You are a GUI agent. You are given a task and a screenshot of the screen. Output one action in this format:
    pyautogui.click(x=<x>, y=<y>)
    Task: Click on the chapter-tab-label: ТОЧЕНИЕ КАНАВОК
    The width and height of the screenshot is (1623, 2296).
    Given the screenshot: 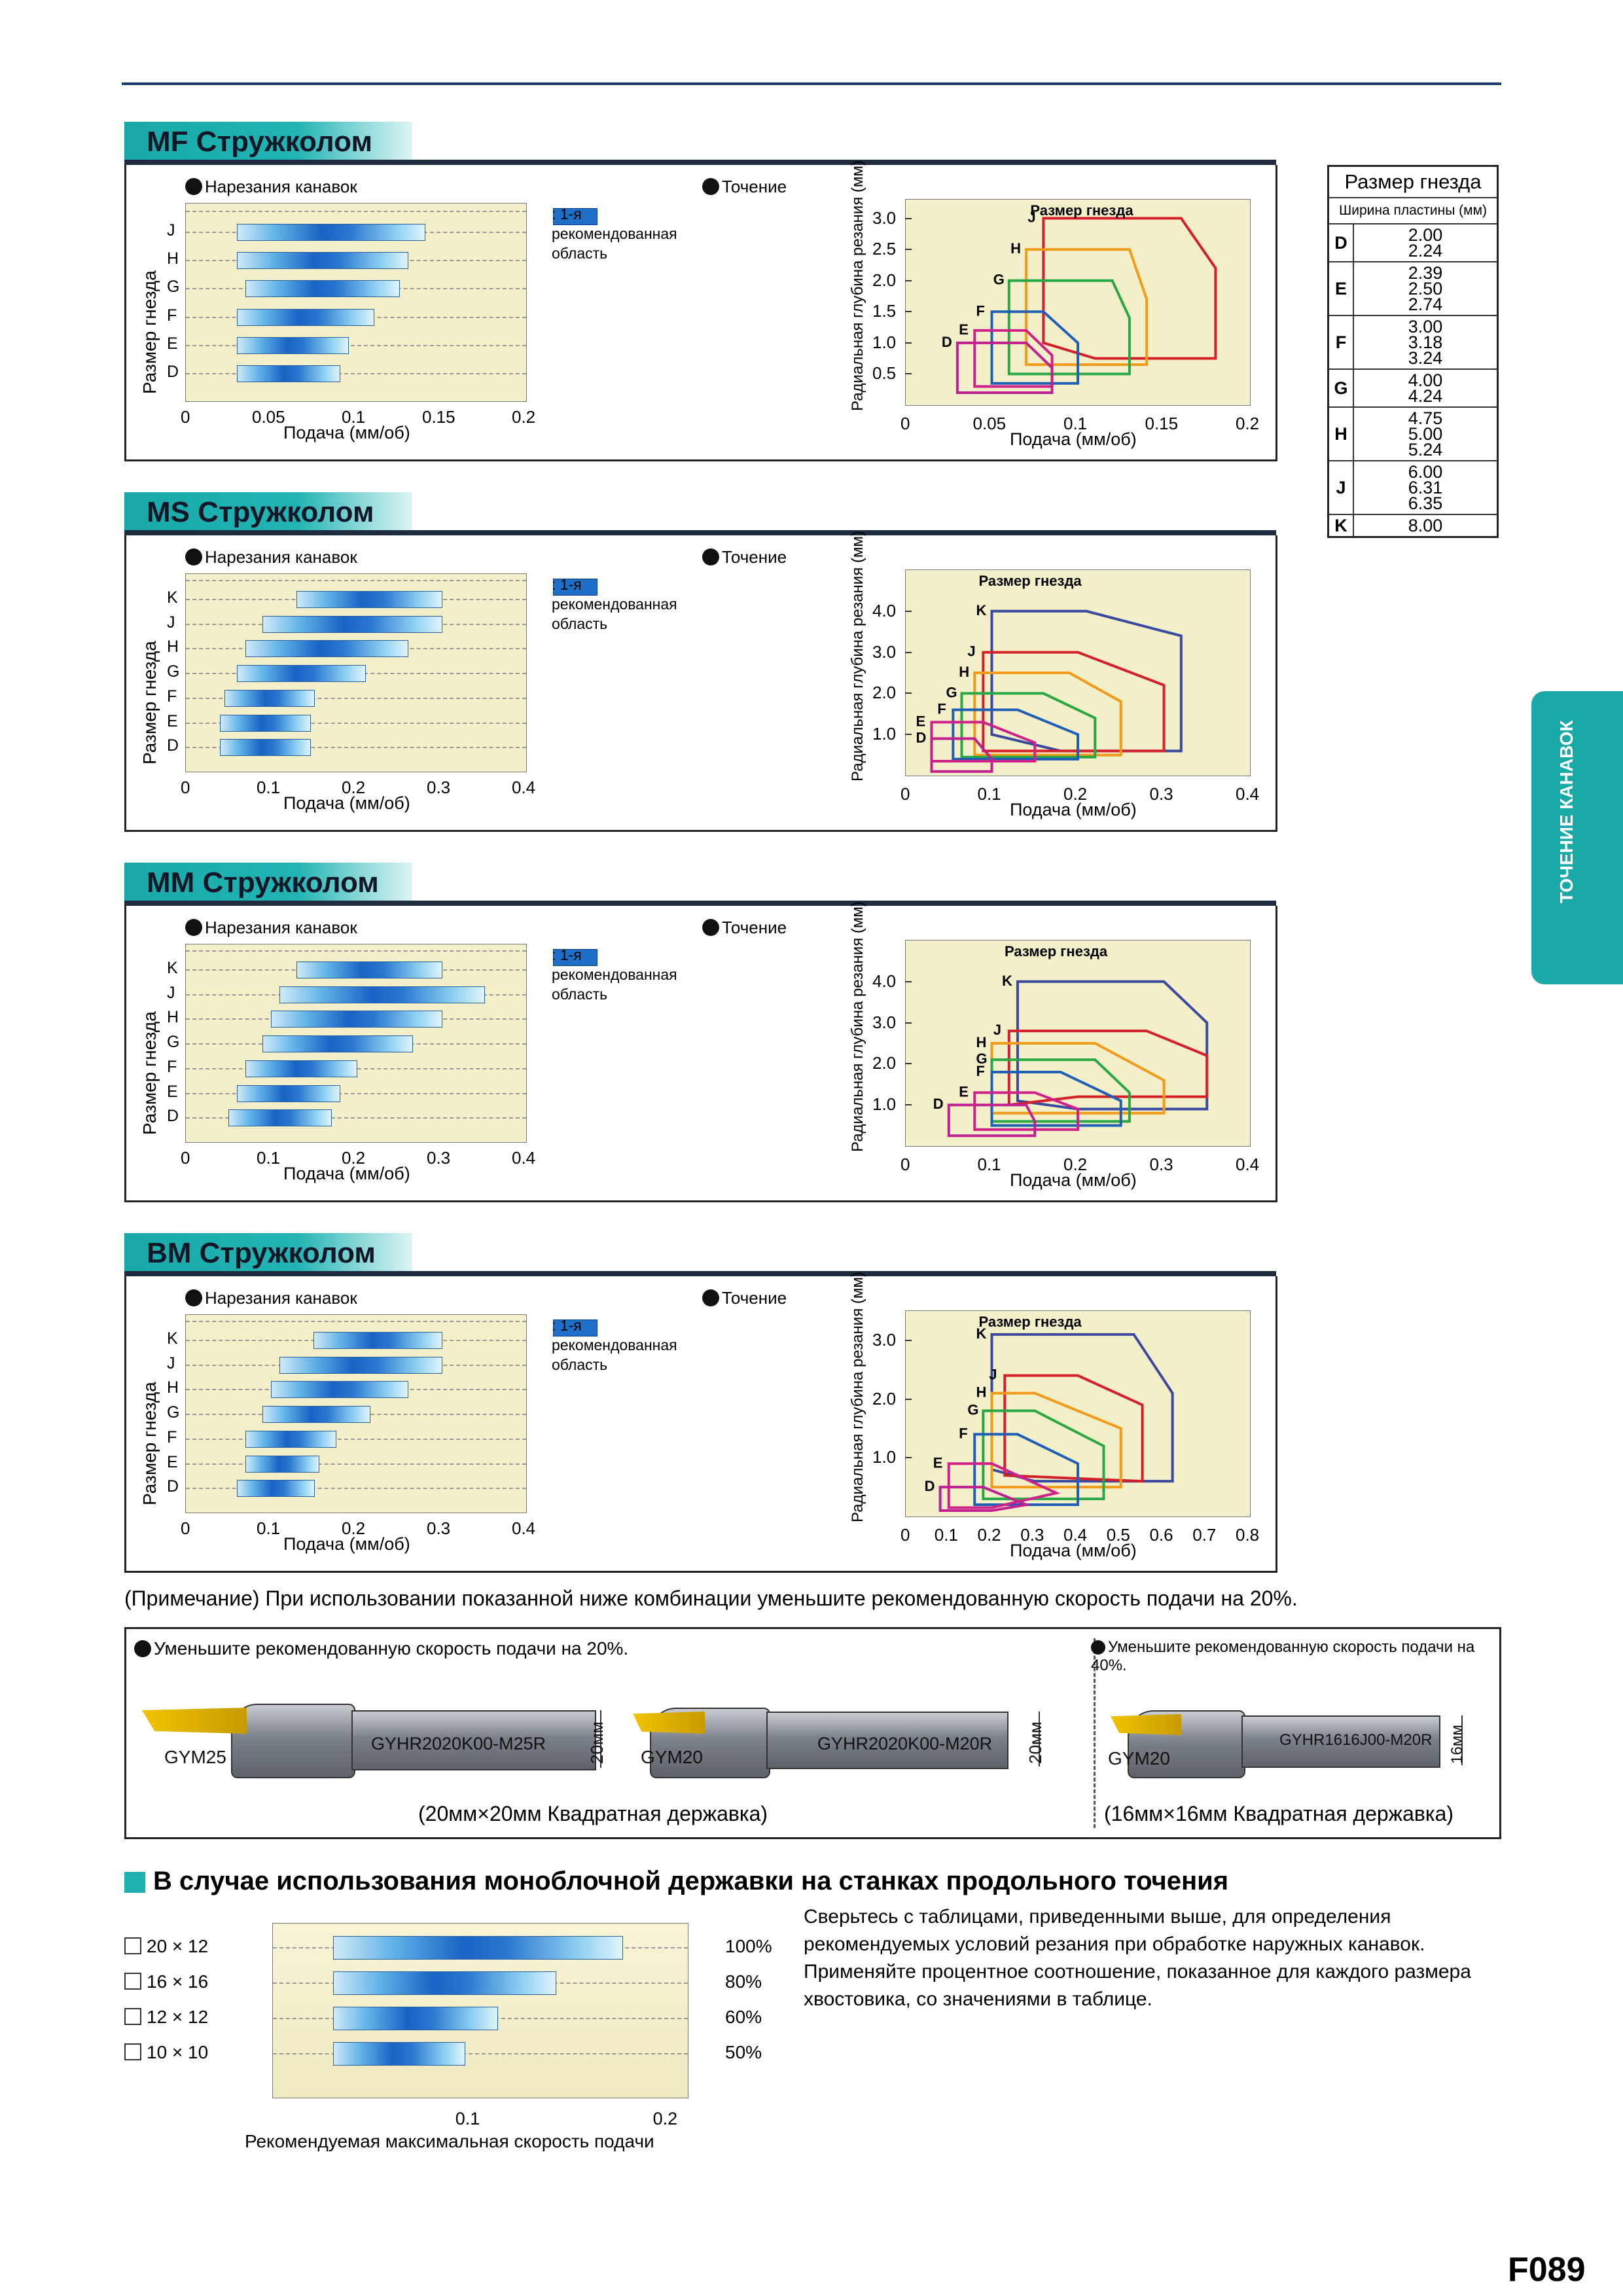 What is the action you would take?
    pyautogui.click(x=1567, y=811)
    